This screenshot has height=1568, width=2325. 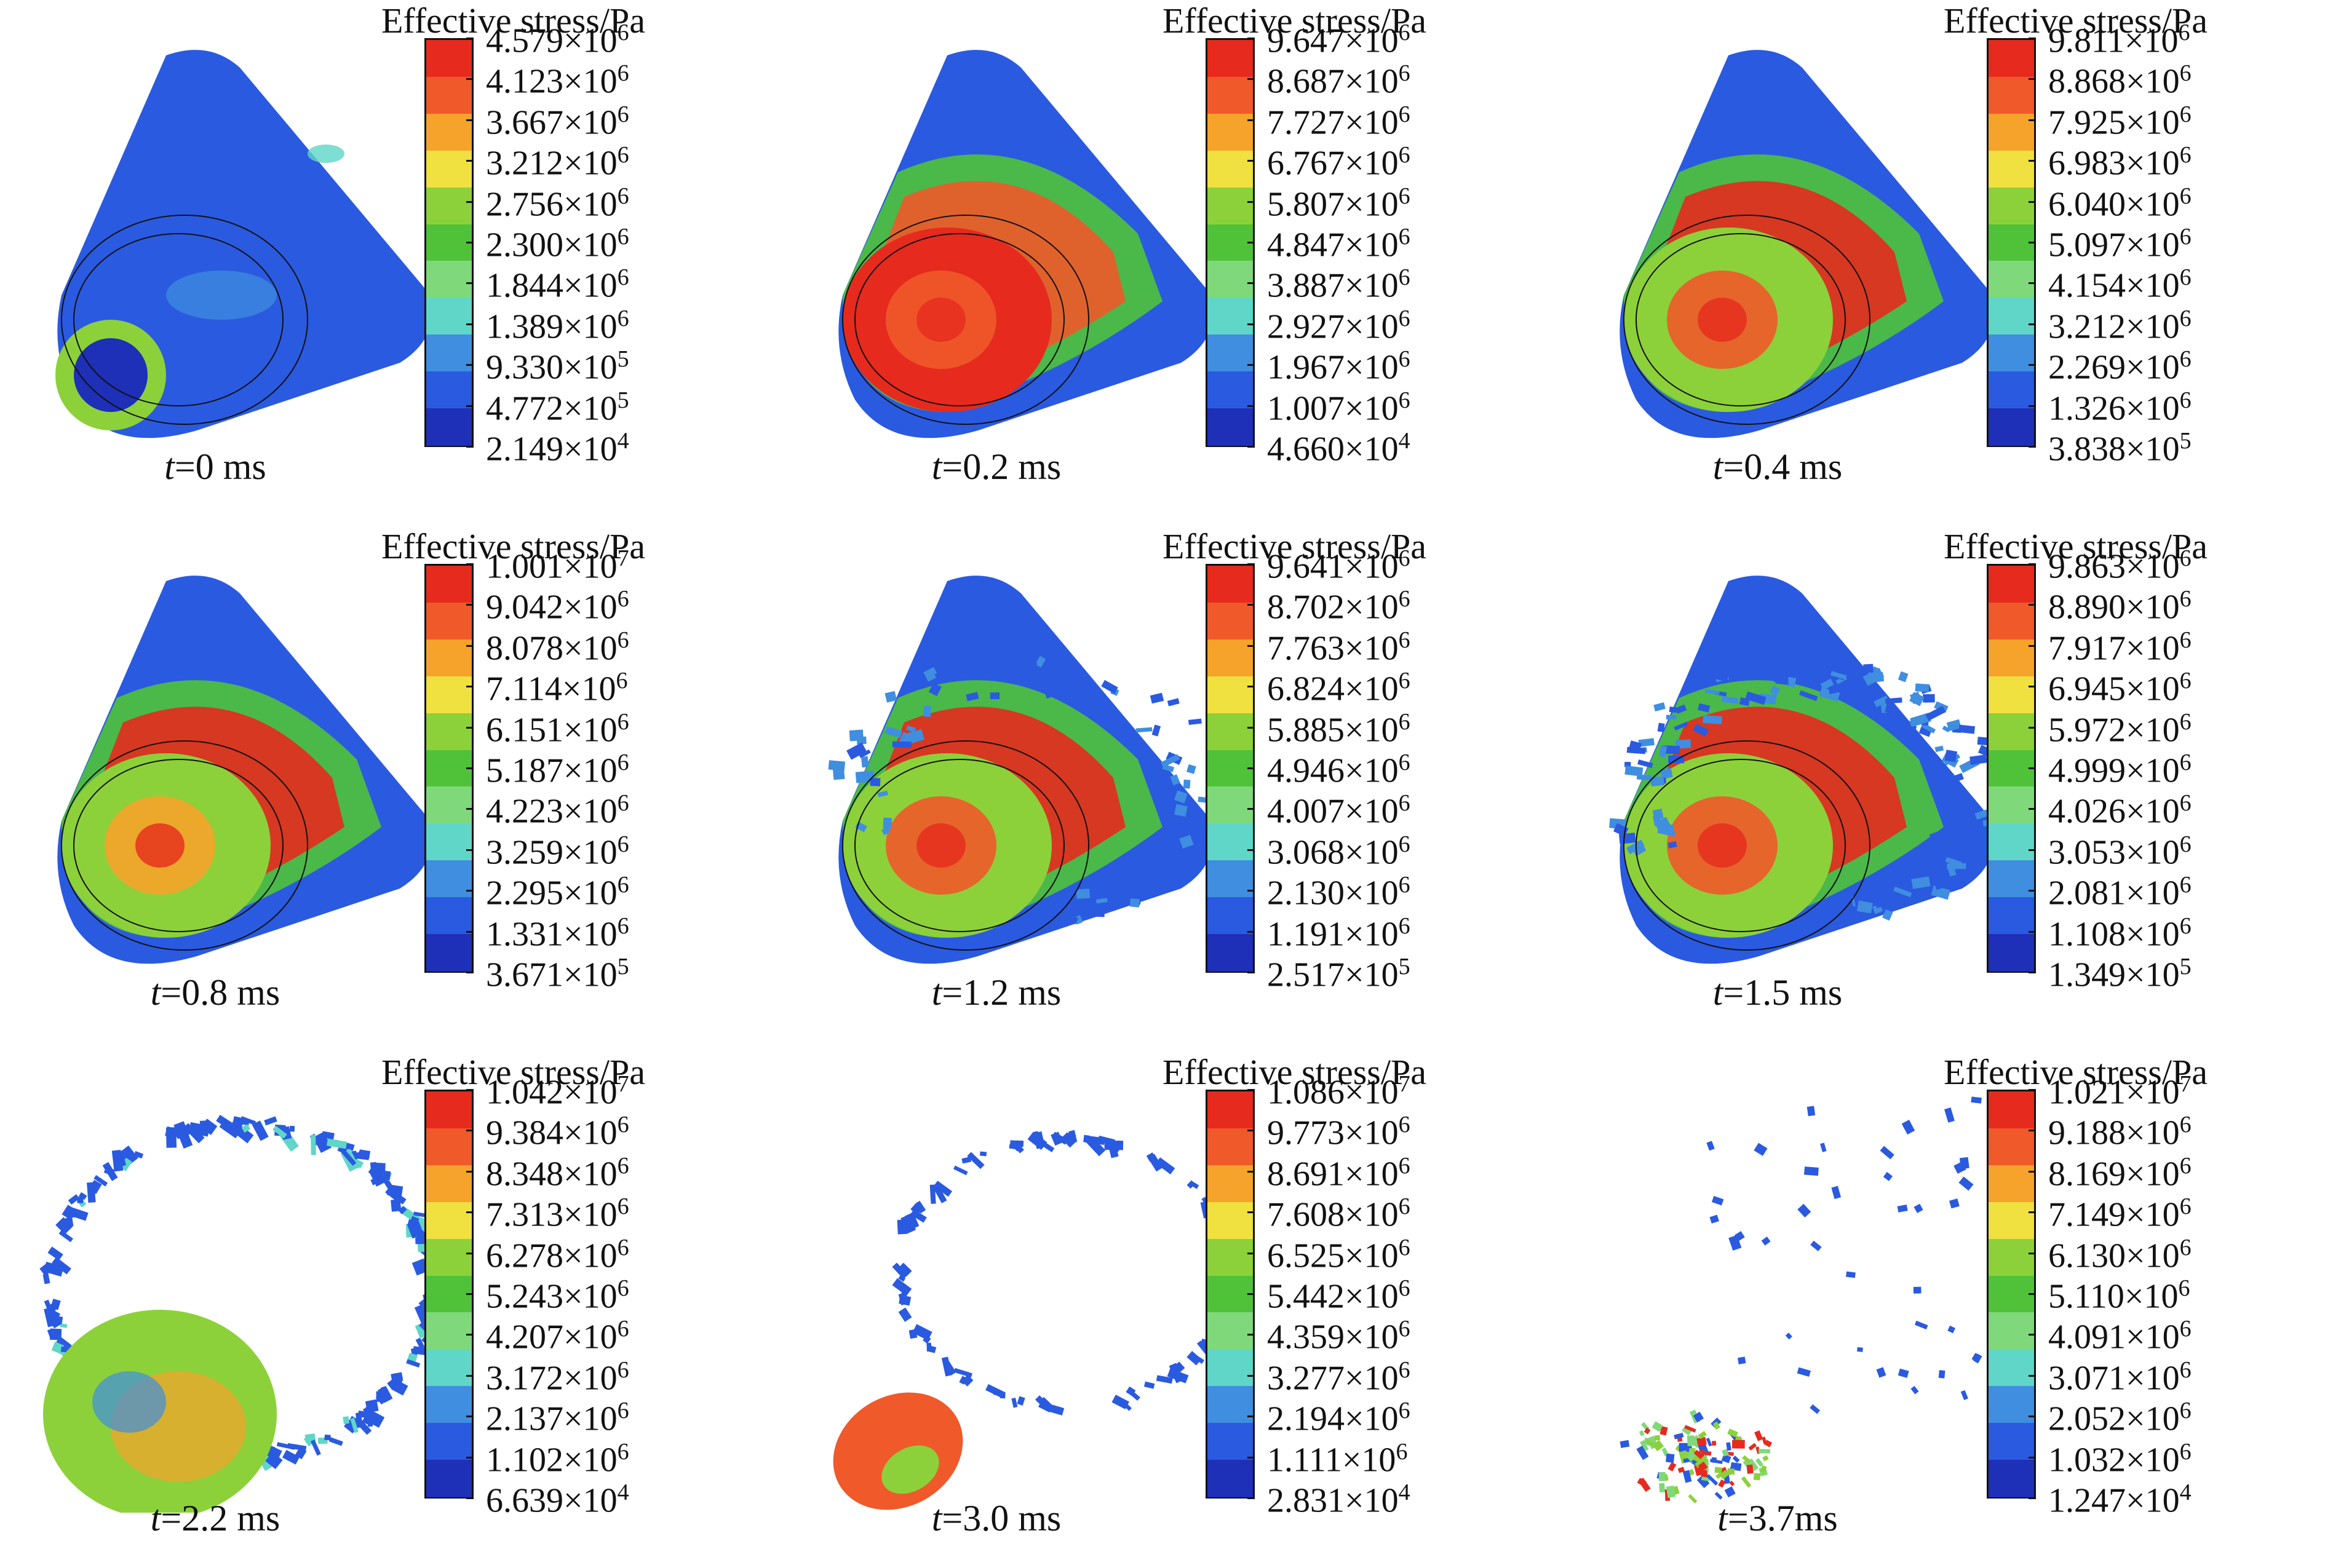 I want to click on colorbar-tick-label: 3.277×10⁶, so click(x=1338, y=1377).